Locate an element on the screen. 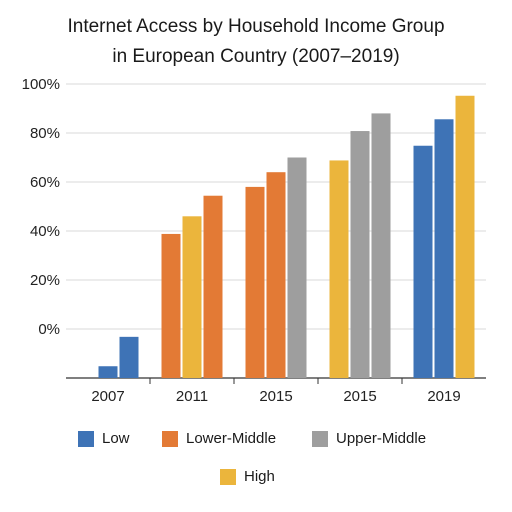 The image size is (512, 512). y-tick-label: 100% is located at coordinates (41, 84).